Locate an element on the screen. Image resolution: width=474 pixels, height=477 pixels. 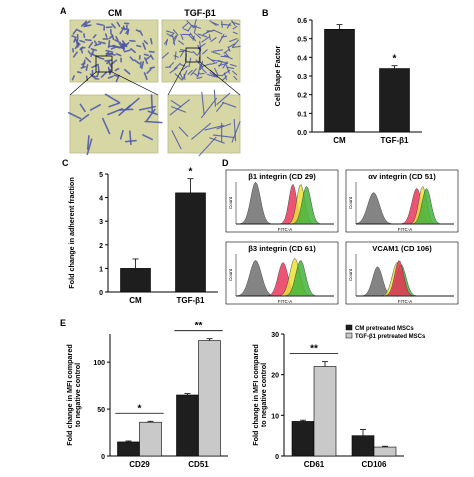
histogram-title: VCAM1 (CD 106) is located at coordinates (402, 248).